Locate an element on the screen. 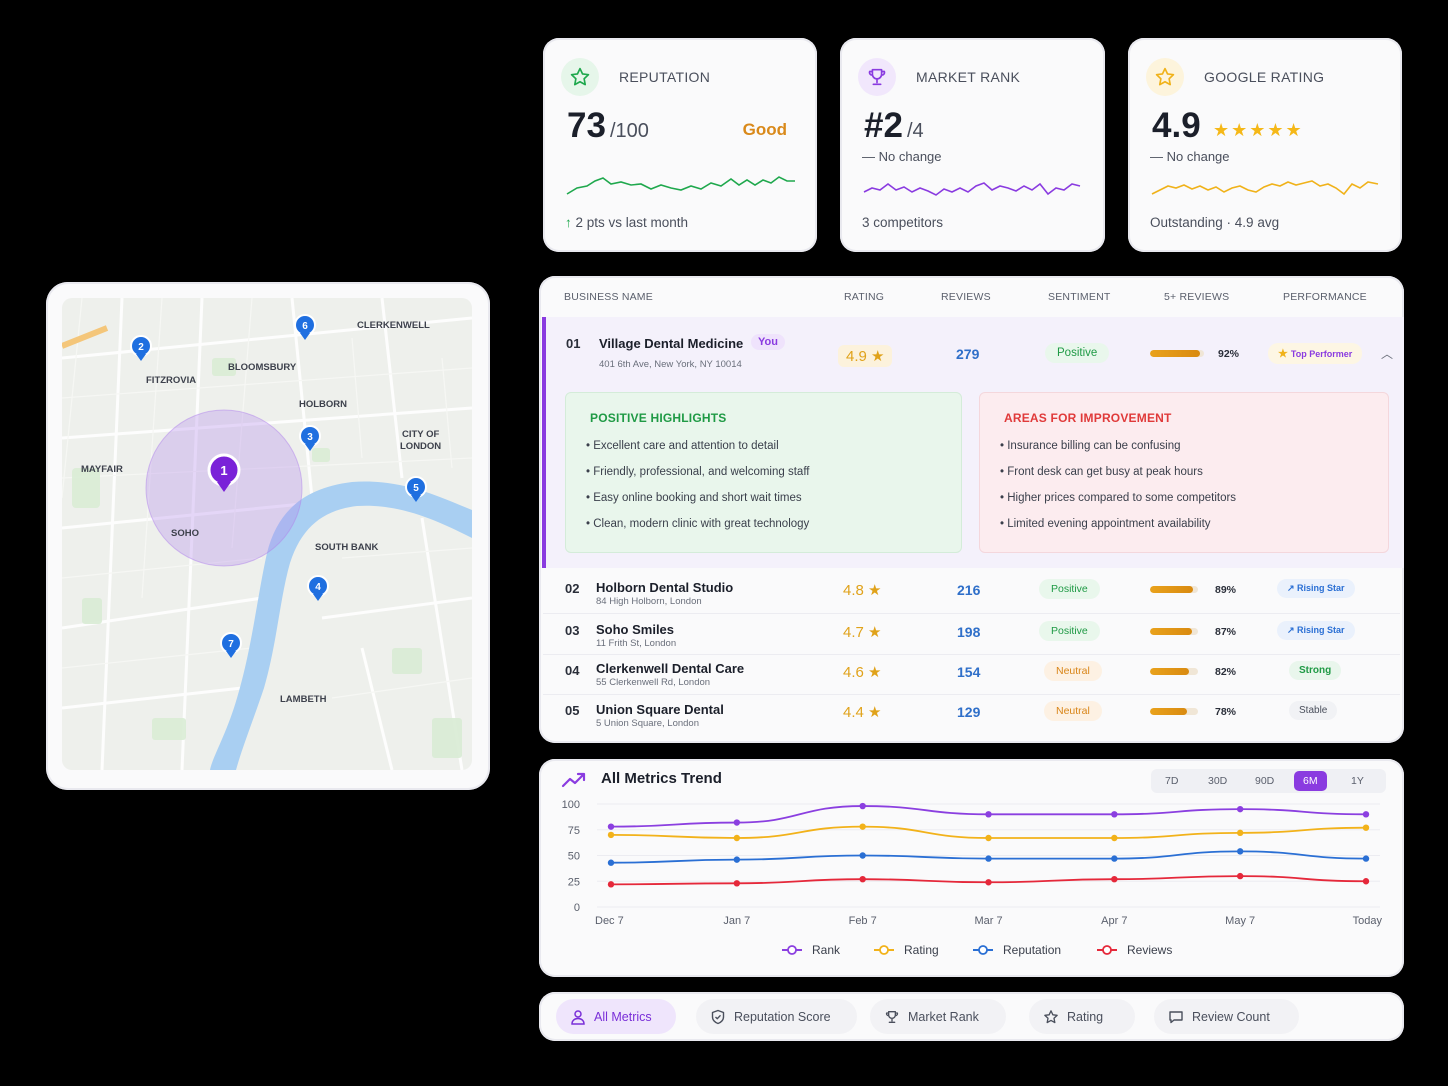 The width and height of the screenshot is (1448, 1086). column-header: REVIEWS is located at coordinates (966, 297).